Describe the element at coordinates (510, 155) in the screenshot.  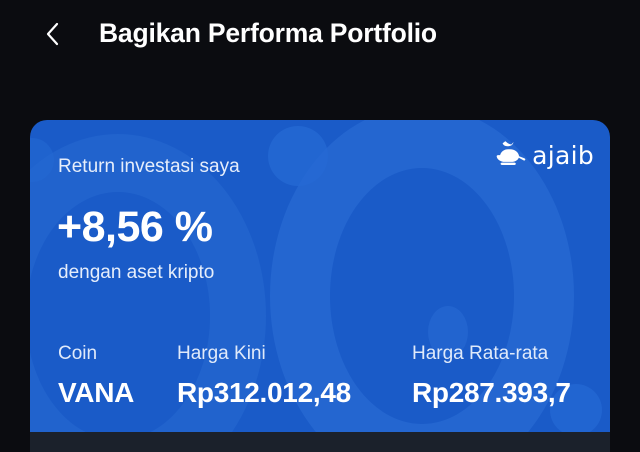
I see `genie-lamp-icon` at that location.